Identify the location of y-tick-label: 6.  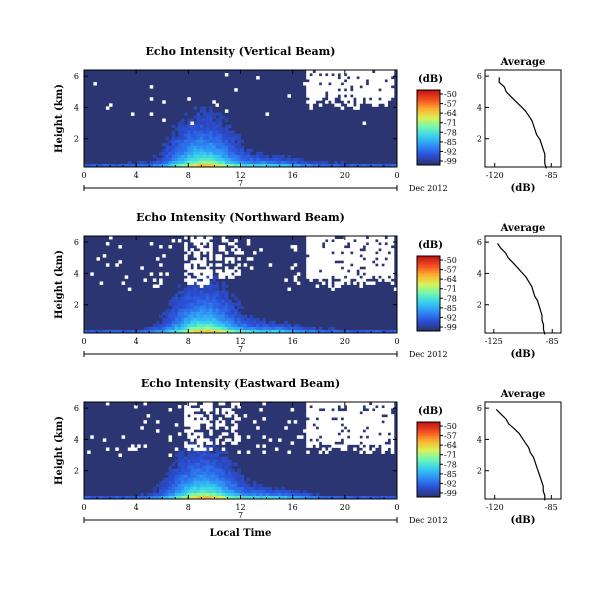
(76, 76).